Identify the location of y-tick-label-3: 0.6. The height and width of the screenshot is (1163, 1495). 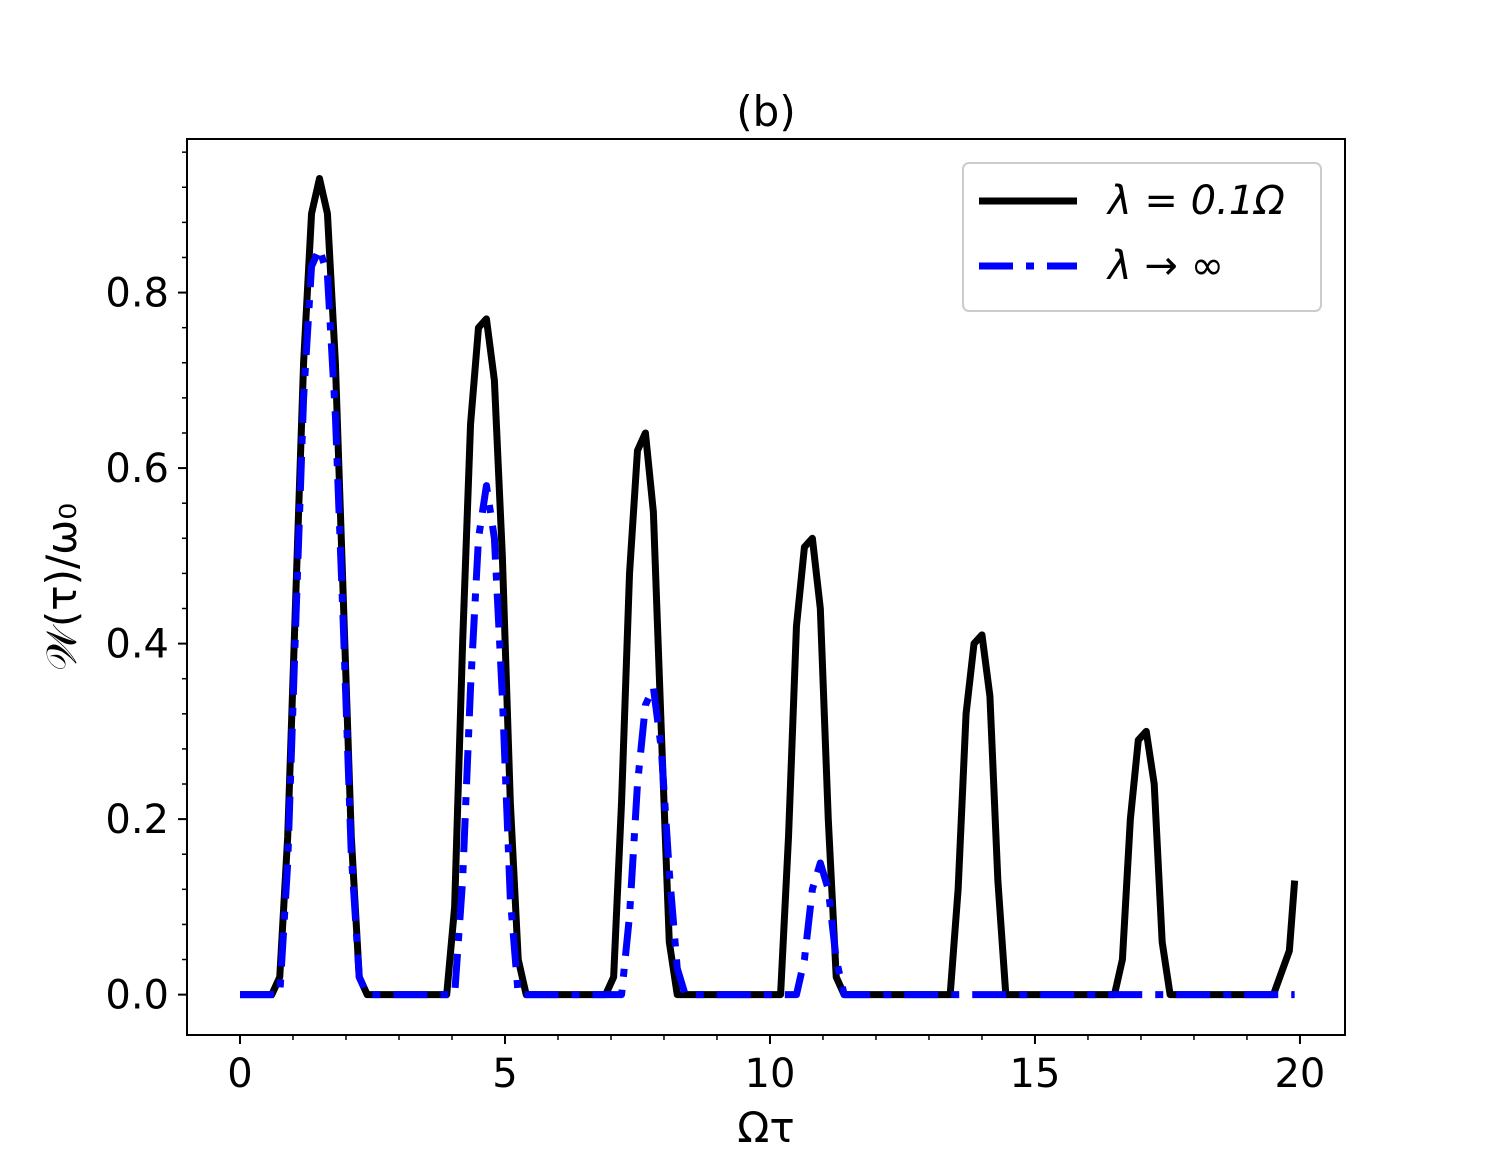
(137, 469).